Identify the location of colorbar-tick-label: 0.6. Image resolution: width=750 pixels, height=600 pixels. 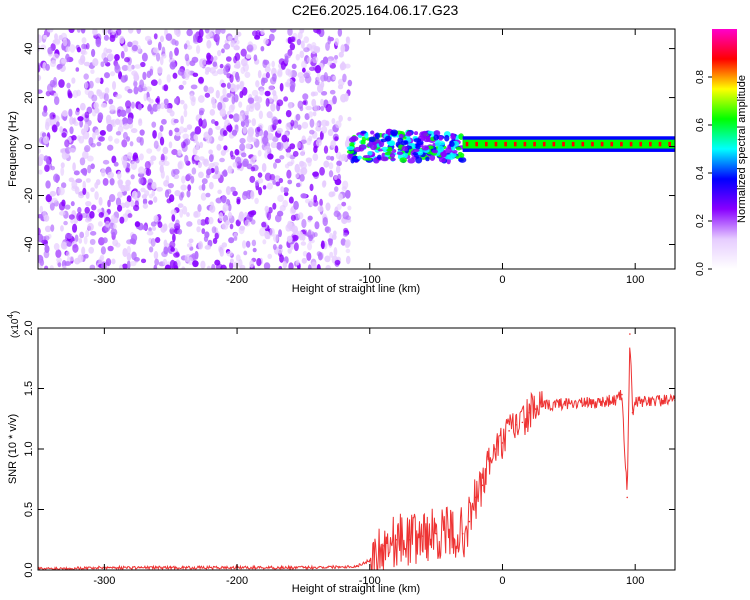
(700, 125).